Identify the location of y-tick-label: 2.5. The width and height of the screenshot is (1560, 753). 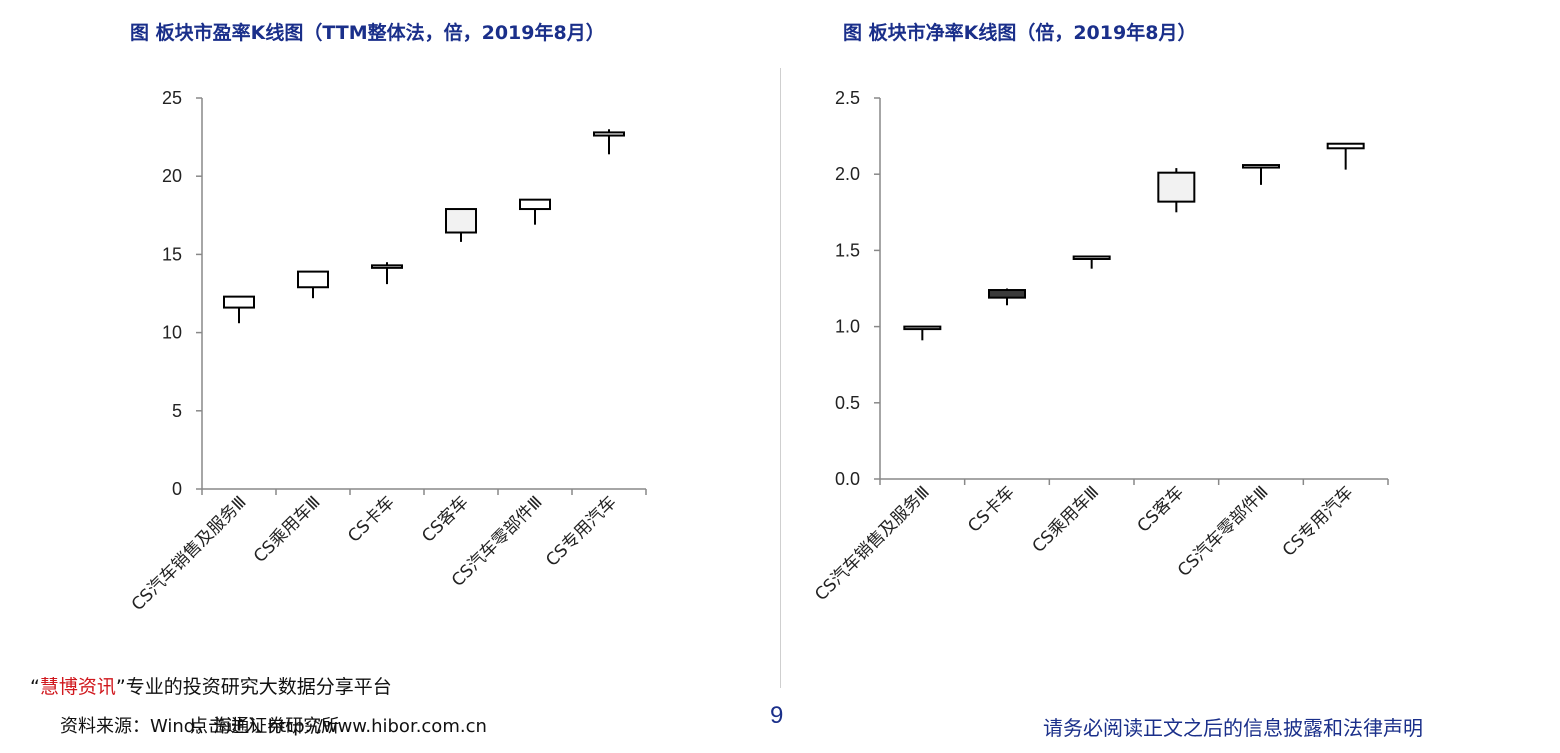
(847, 98).